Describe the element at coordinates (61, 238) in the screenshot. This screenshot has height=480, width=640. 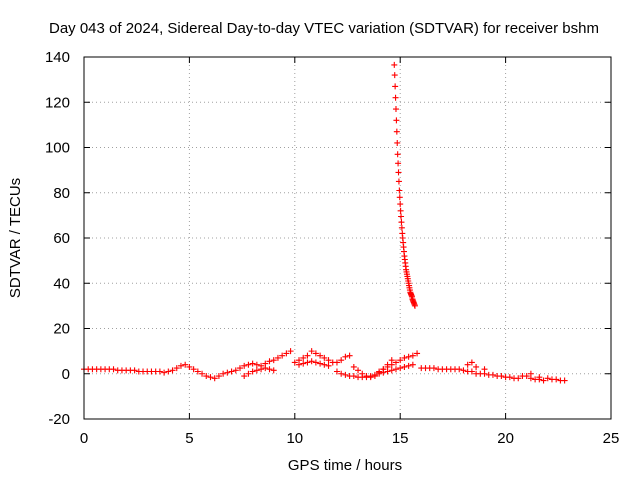
I see `y-tick-label: 60` at that location.